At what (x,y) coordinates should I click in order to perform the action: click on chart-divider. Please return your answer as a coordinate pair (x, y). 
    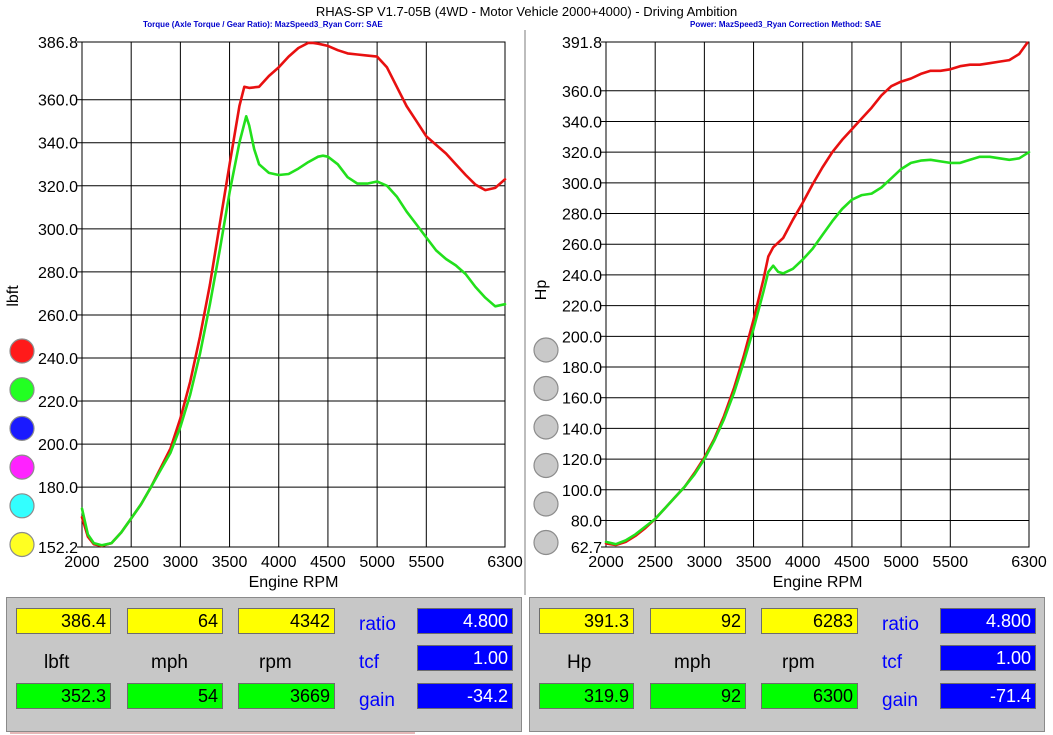
    Looking at the image, I should click on (525, 312).